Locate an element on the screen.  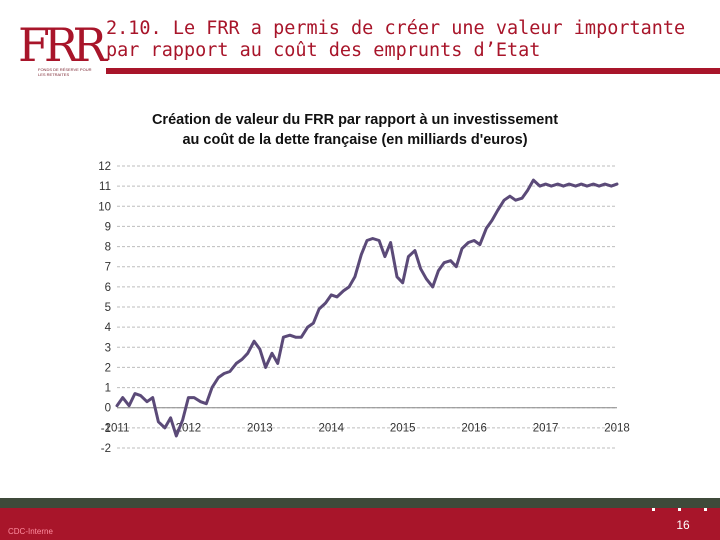
x-tick-label: 2012 is located at coordinates (189, 429).